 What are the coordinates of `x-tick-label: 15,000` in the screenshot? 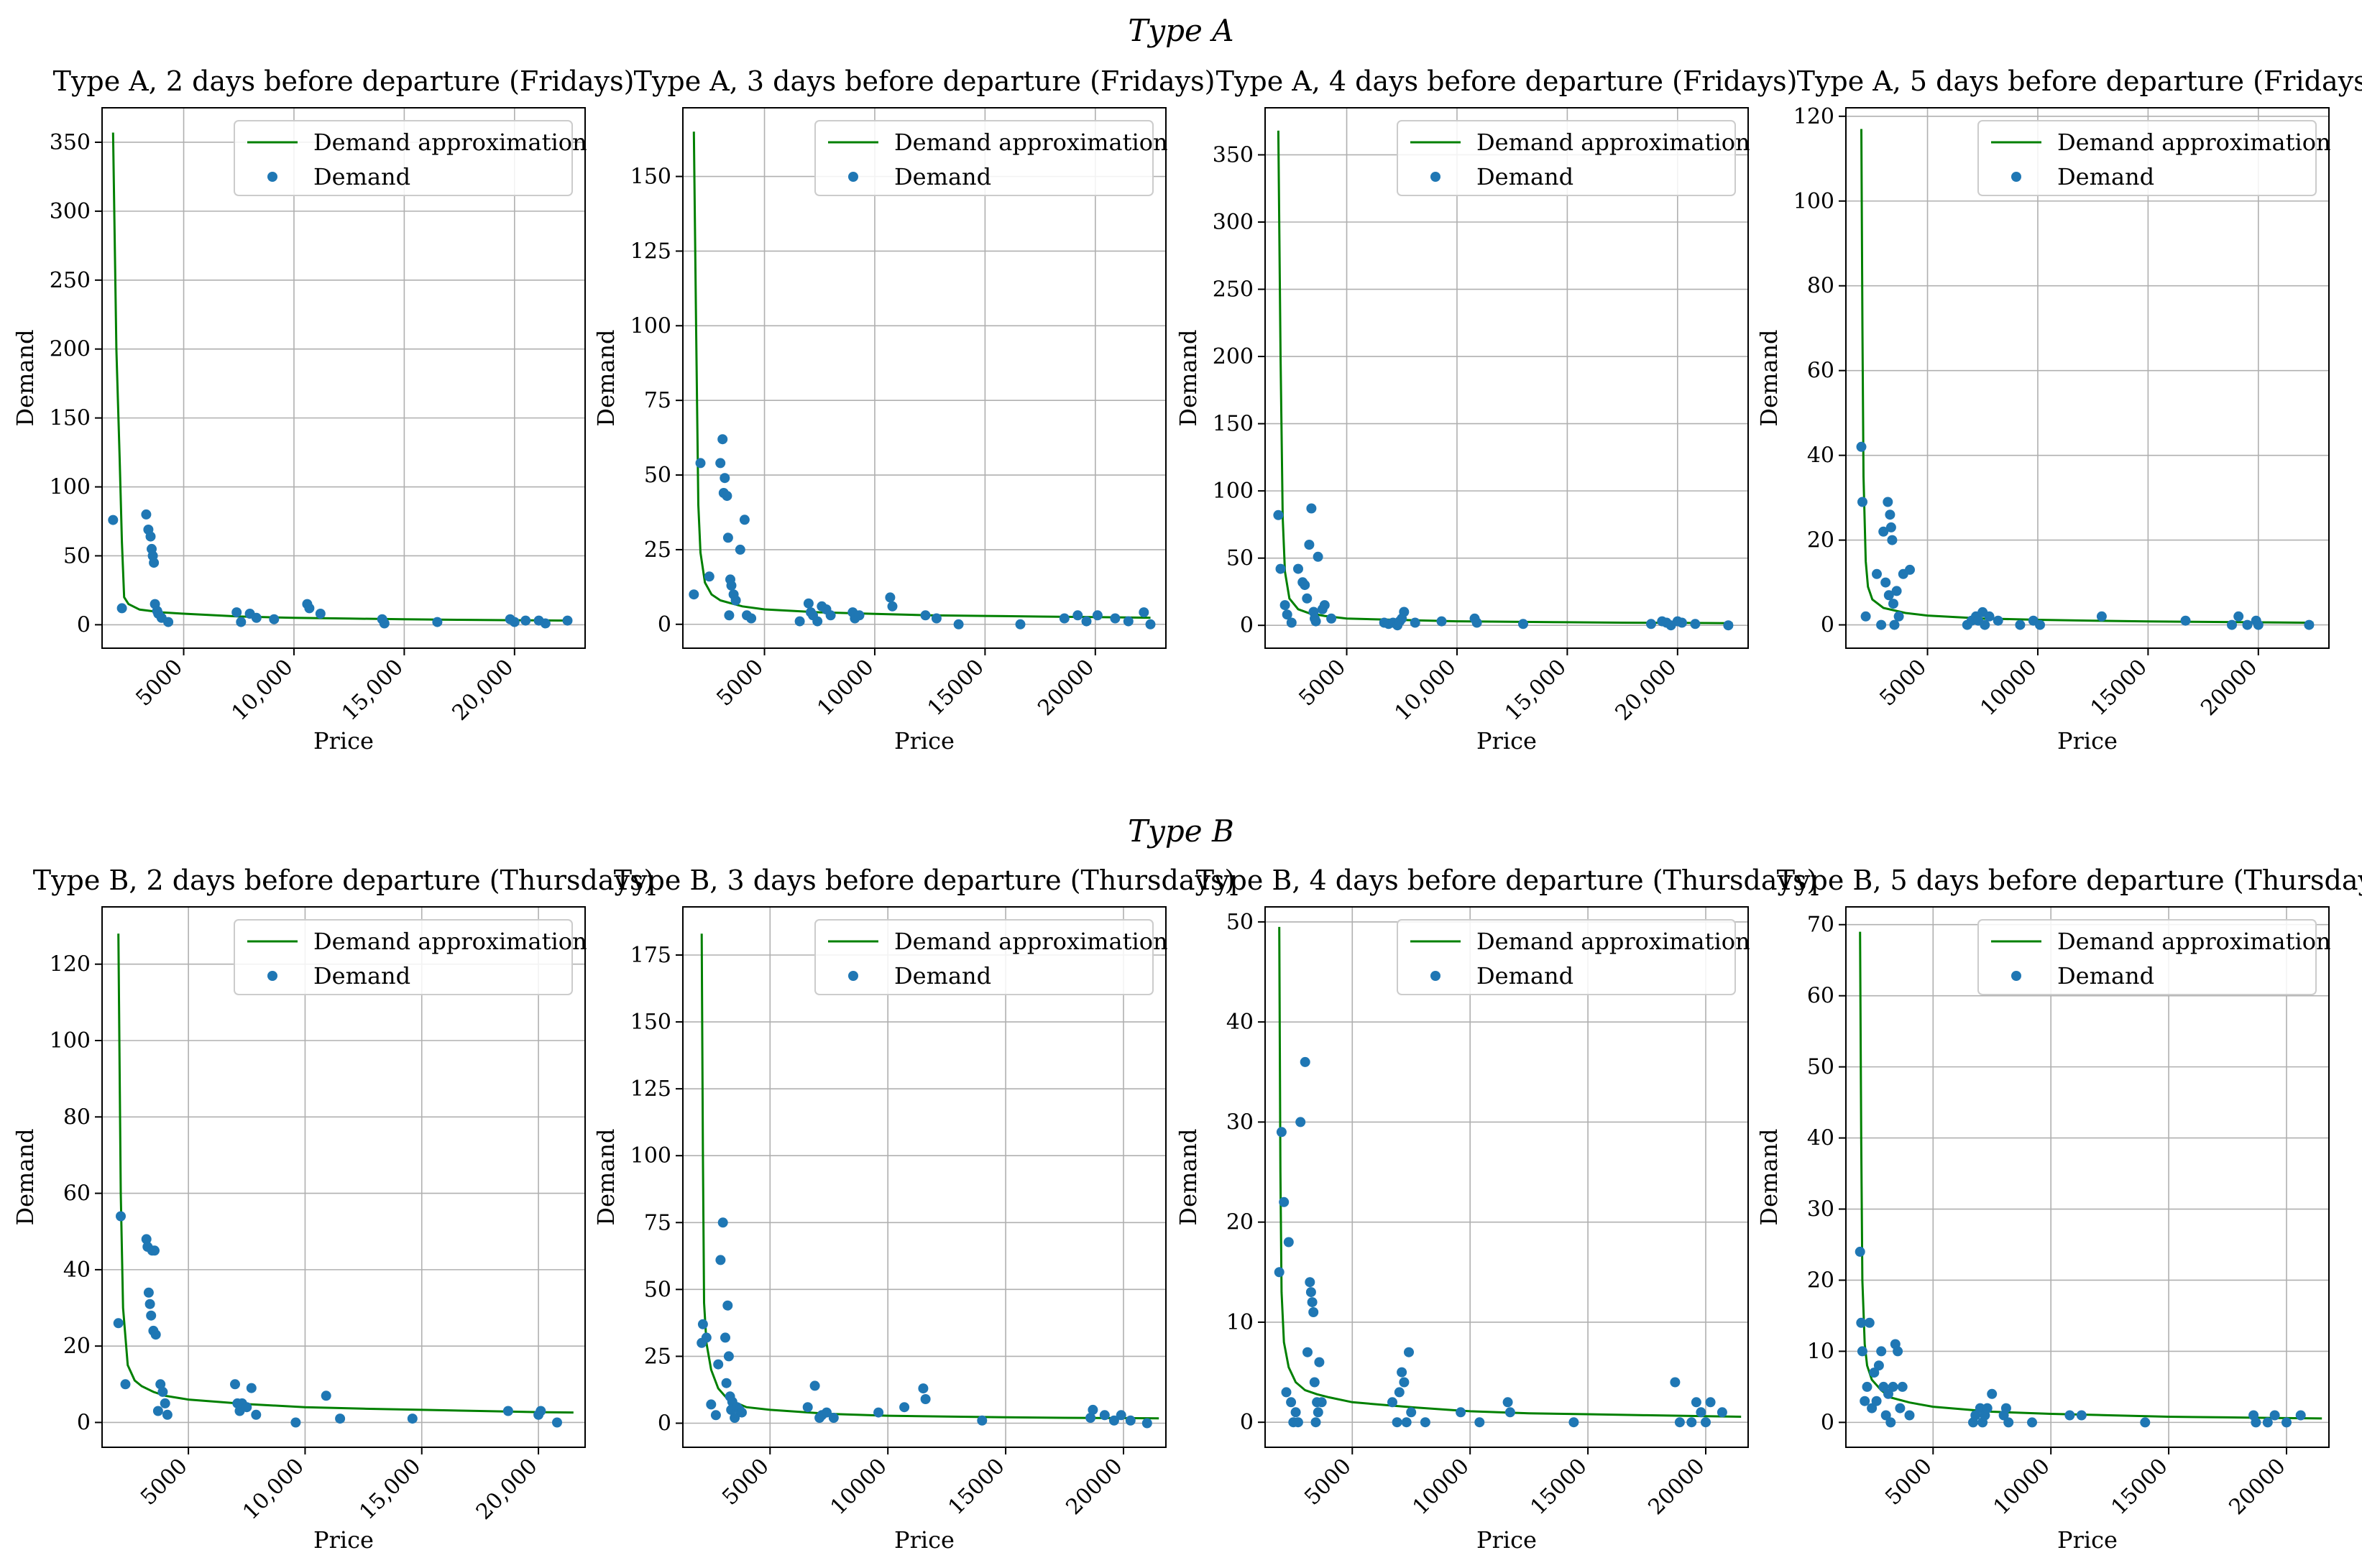 It's located at (390, 1490).